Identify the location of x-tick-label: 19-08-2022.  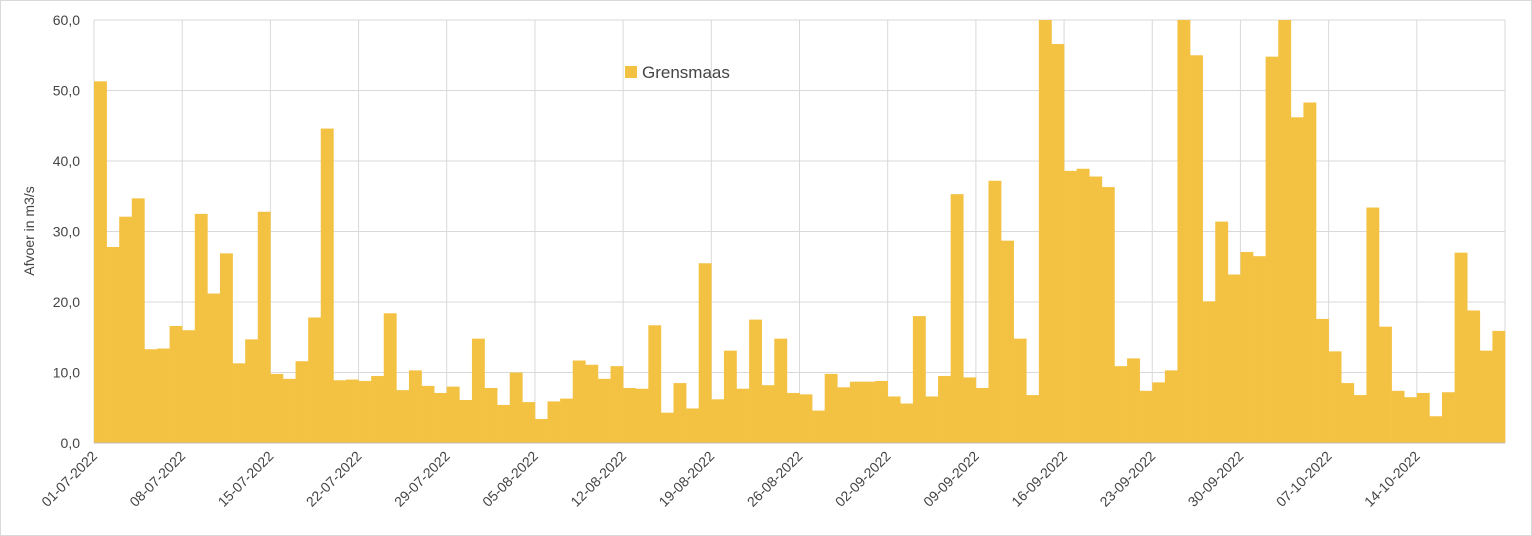
(686, 479).